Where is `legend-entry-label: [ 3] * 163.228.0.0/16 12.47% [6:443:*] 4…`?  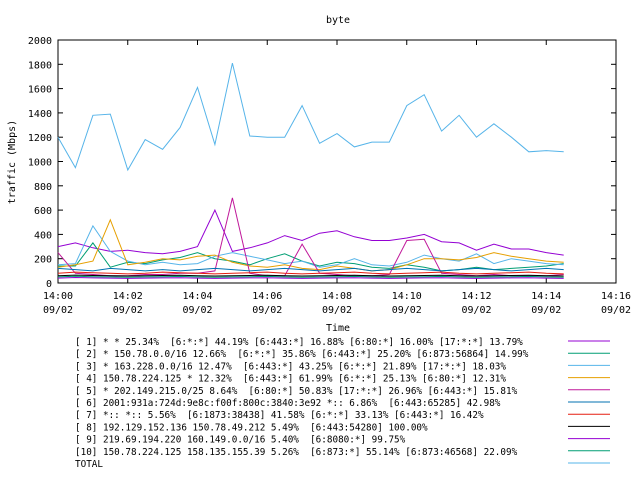
legend-entry-label: [ 3] * 163.228.0.0/16 12.47% [6:443:*] 4… is located at coordinates (290, 366).